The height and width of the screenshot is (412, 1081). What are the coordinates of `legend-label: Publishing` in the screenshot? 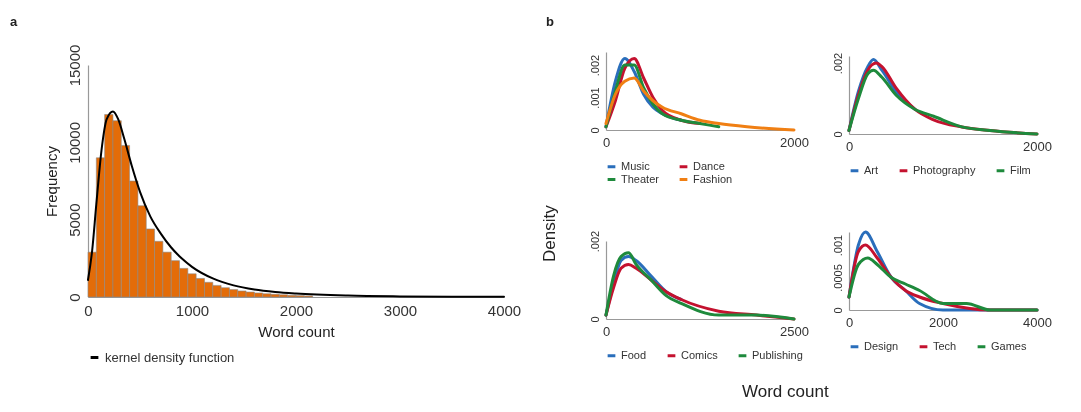 It's located at (777, 354).